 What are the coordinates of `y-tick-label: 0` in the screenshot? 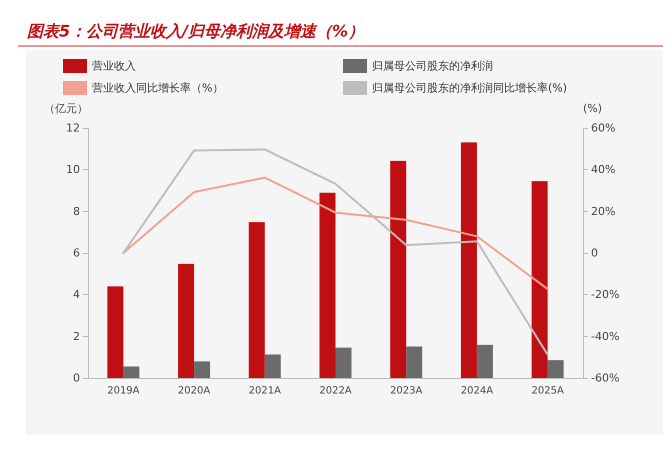 It's located at (76, 378).